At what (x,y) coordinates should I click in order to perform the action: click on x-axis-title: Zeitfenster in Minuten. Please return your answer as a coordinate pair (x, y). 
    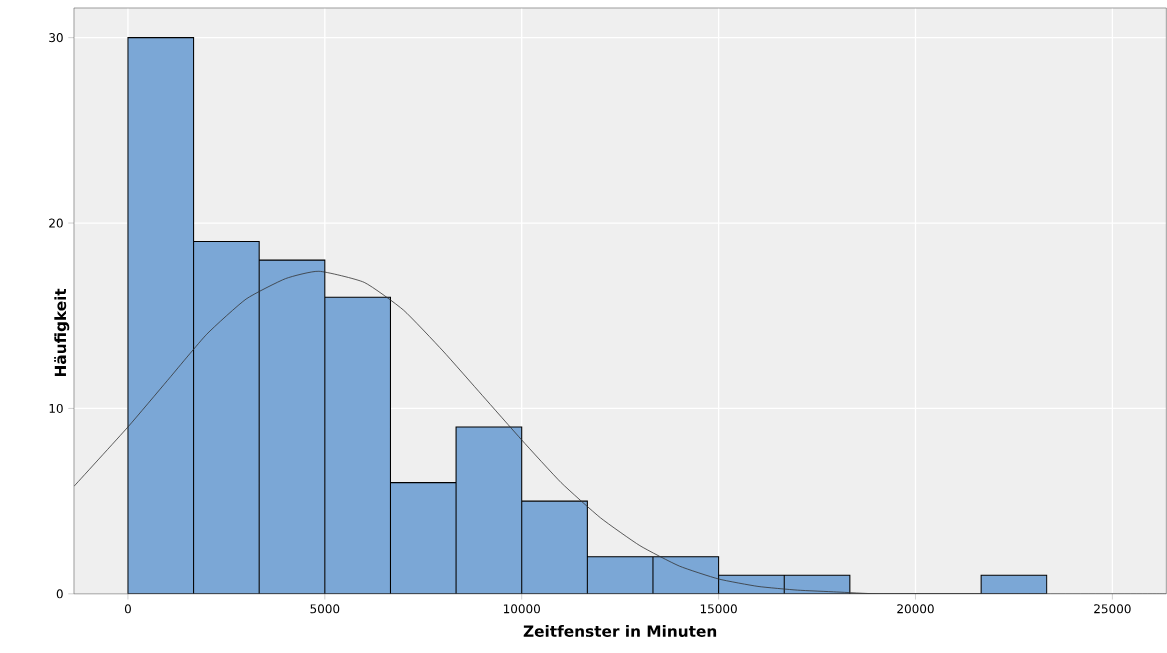
    Looking at the image, I should click on (620, 631).